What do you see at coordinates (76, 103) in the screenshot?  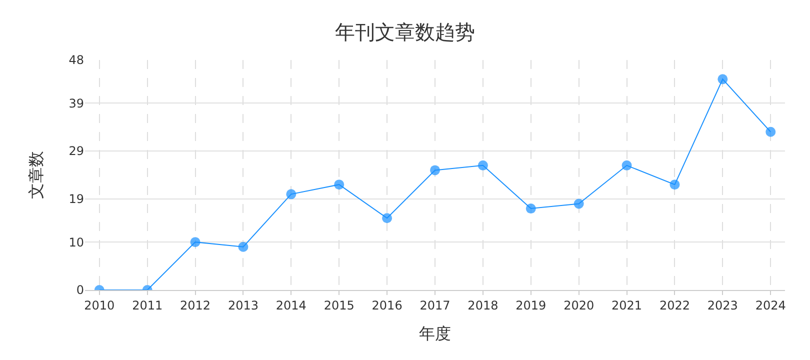 I see `y-tick-label: 39` at bounding box center [76, 103].